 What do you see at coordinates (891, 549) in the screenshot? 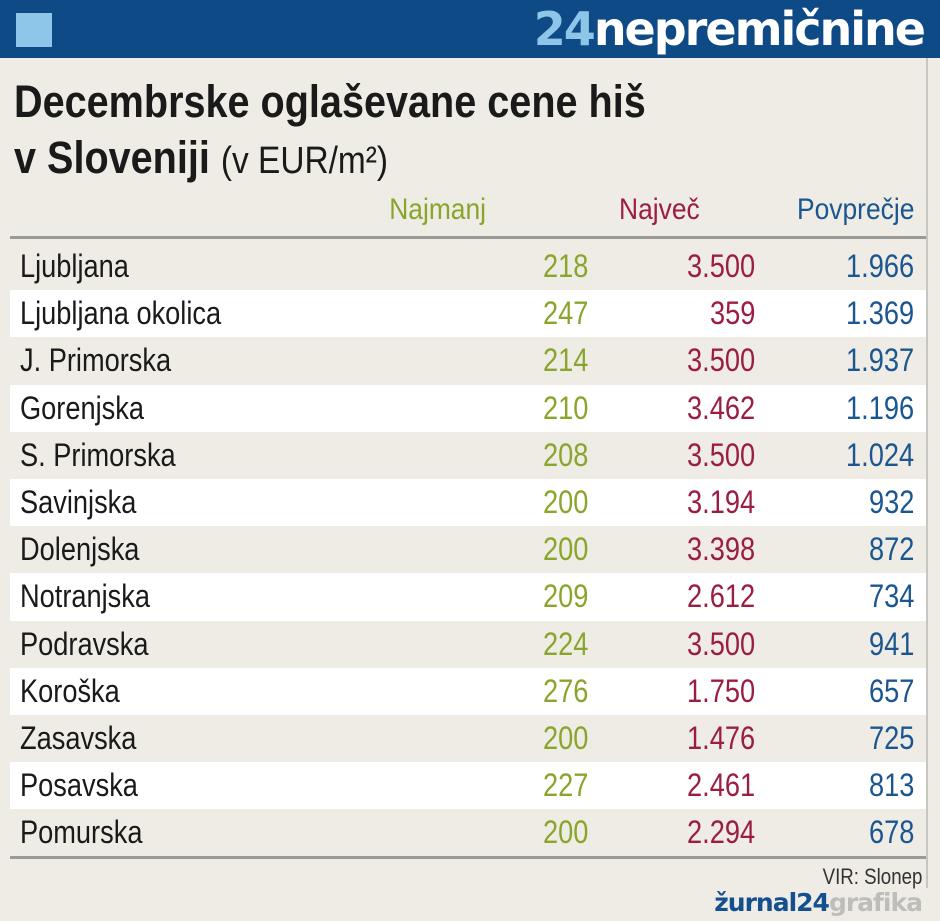
I see `avg-value-text: 872` at bounding box center [891, 549].